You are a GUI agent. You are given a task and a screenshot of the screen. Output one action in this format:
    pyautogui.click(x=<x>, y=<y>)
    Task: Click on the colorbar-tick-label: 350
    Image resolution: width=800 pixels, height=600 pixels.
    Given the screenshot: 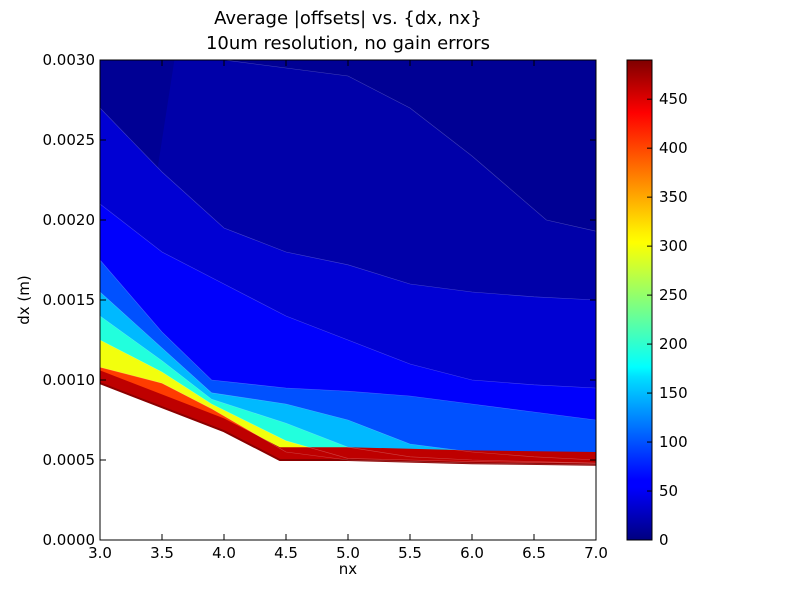 What is the action you would take?
    pyautogui.click(x=673, y=197)
    